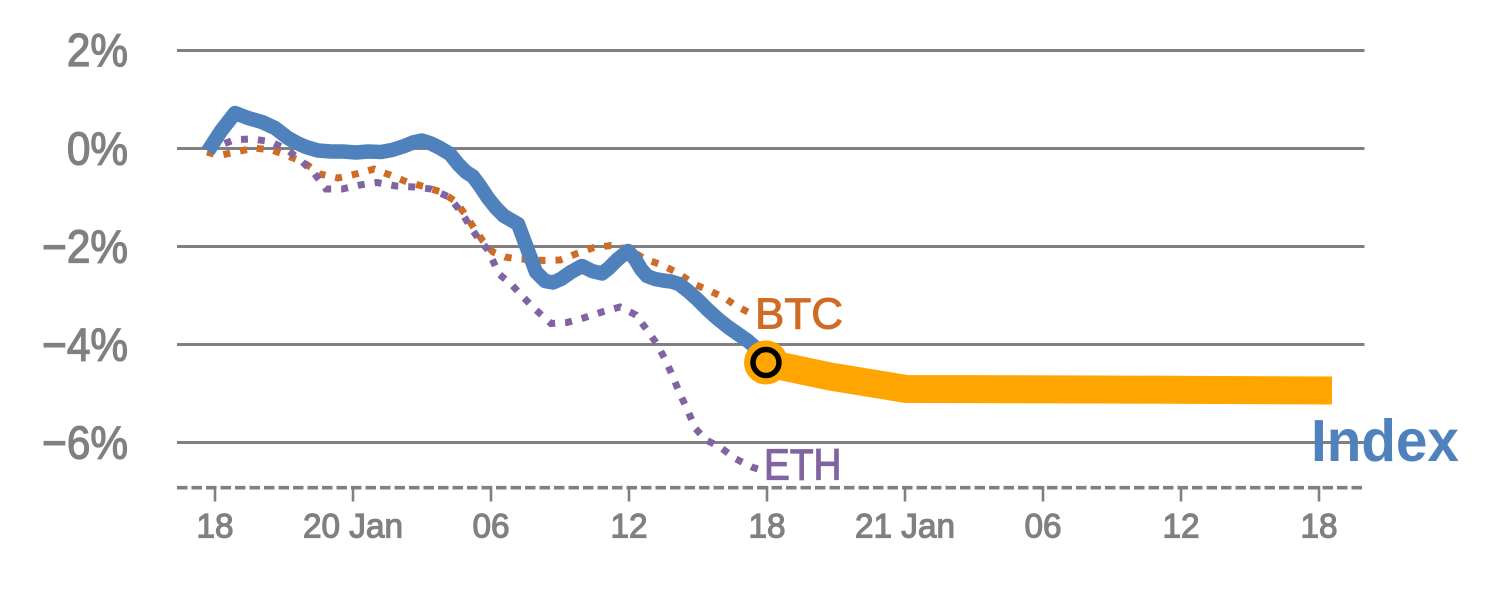 This screenshot has height=600, width=1500. Describe the element at coordinates (1385, 441) in the screenshot. I see `svg-text: Index` at that location.